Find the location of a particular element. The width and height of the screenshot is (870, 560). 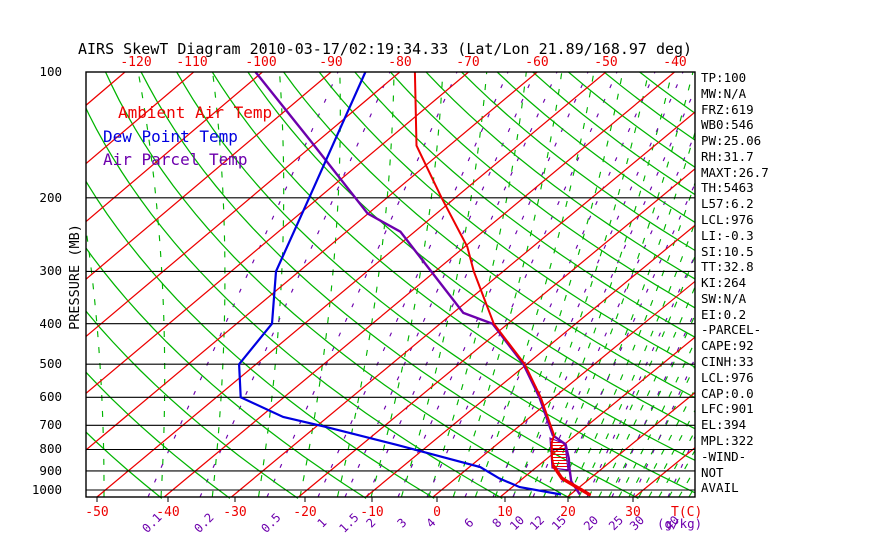

stats-line: CINH:33 is located at coordinates (727, 362).